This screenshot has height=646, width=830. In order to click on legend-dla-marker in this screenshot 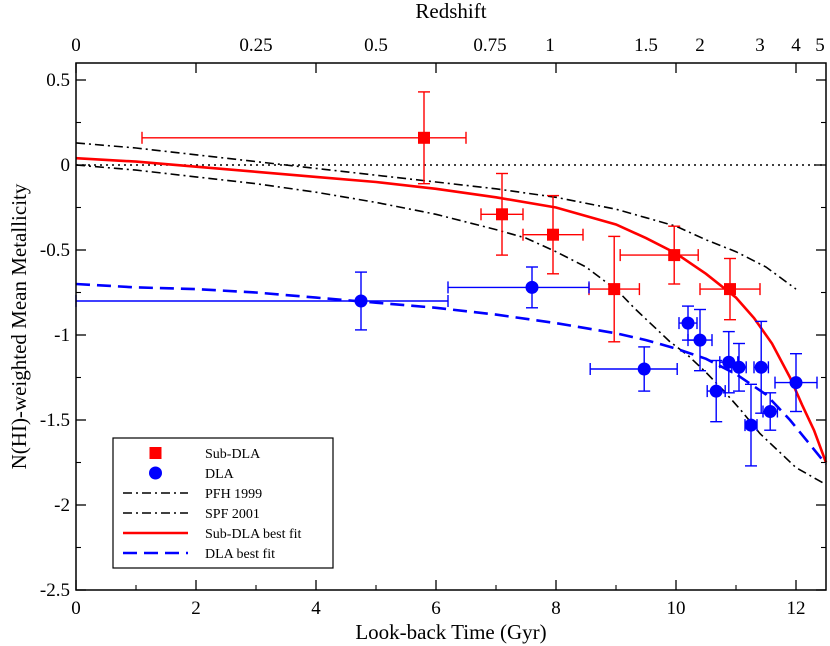, I will do `click(155, 473)`.